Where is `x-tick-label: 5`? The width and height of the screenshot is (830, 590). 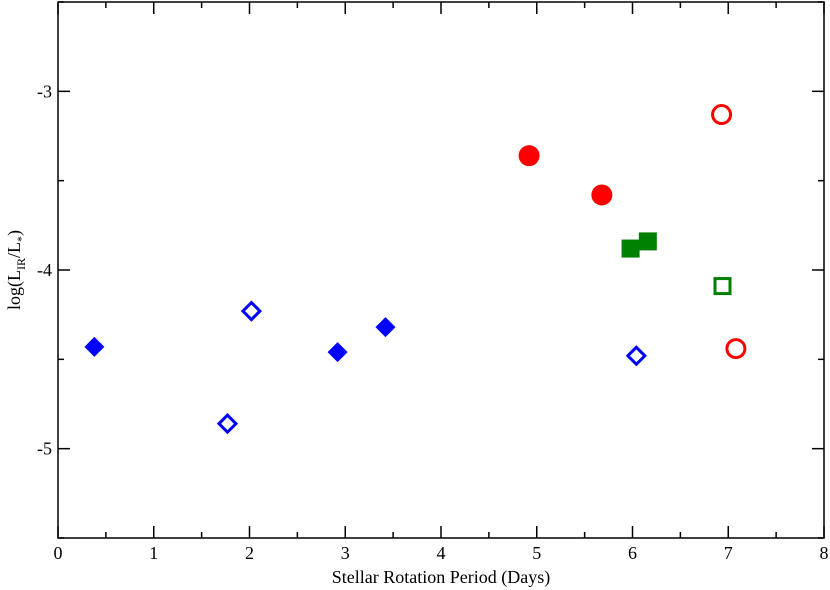
x-tick-label: 5 is located at coordinates (536, 553).